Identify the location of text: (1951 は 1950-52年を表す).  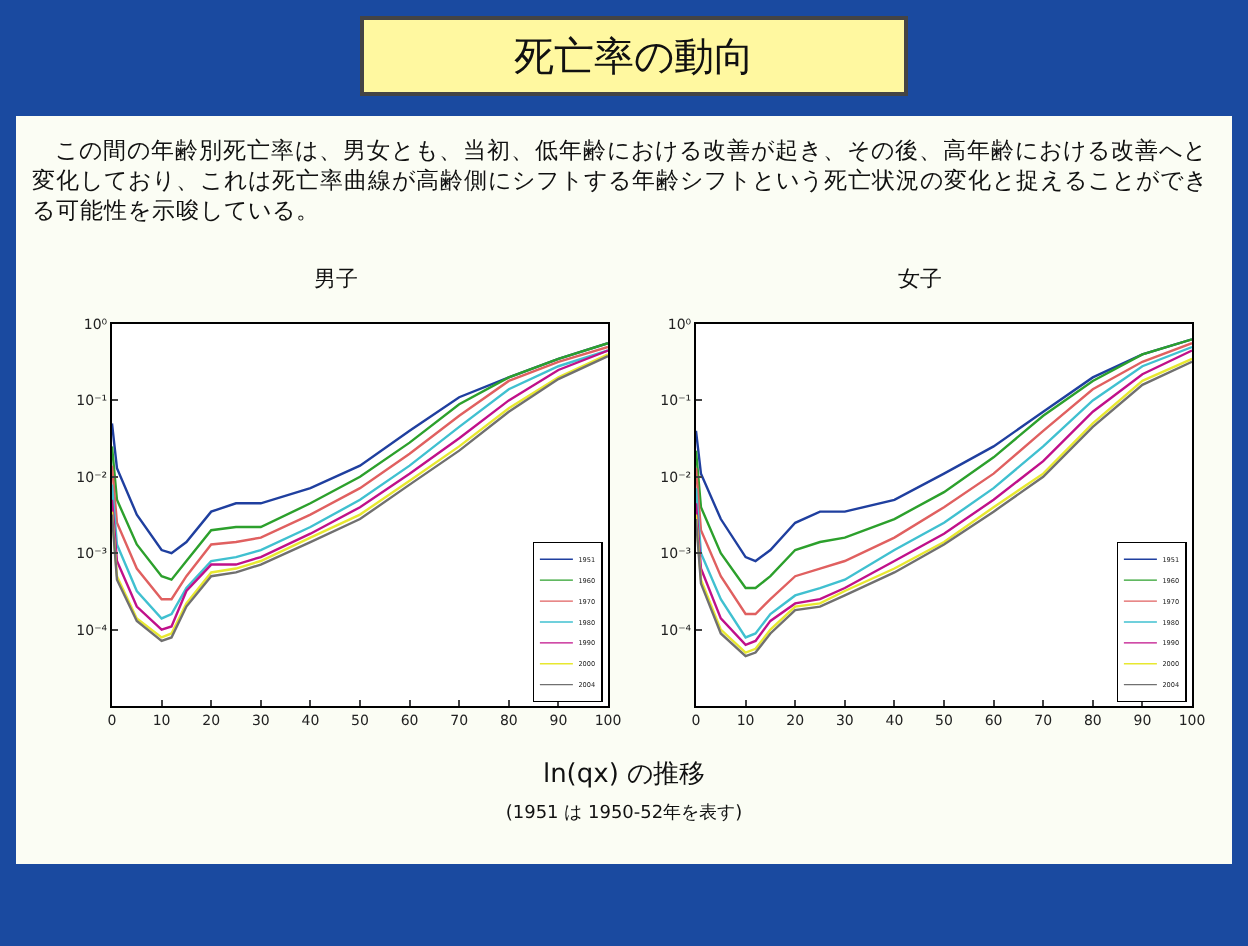
(624, 813).